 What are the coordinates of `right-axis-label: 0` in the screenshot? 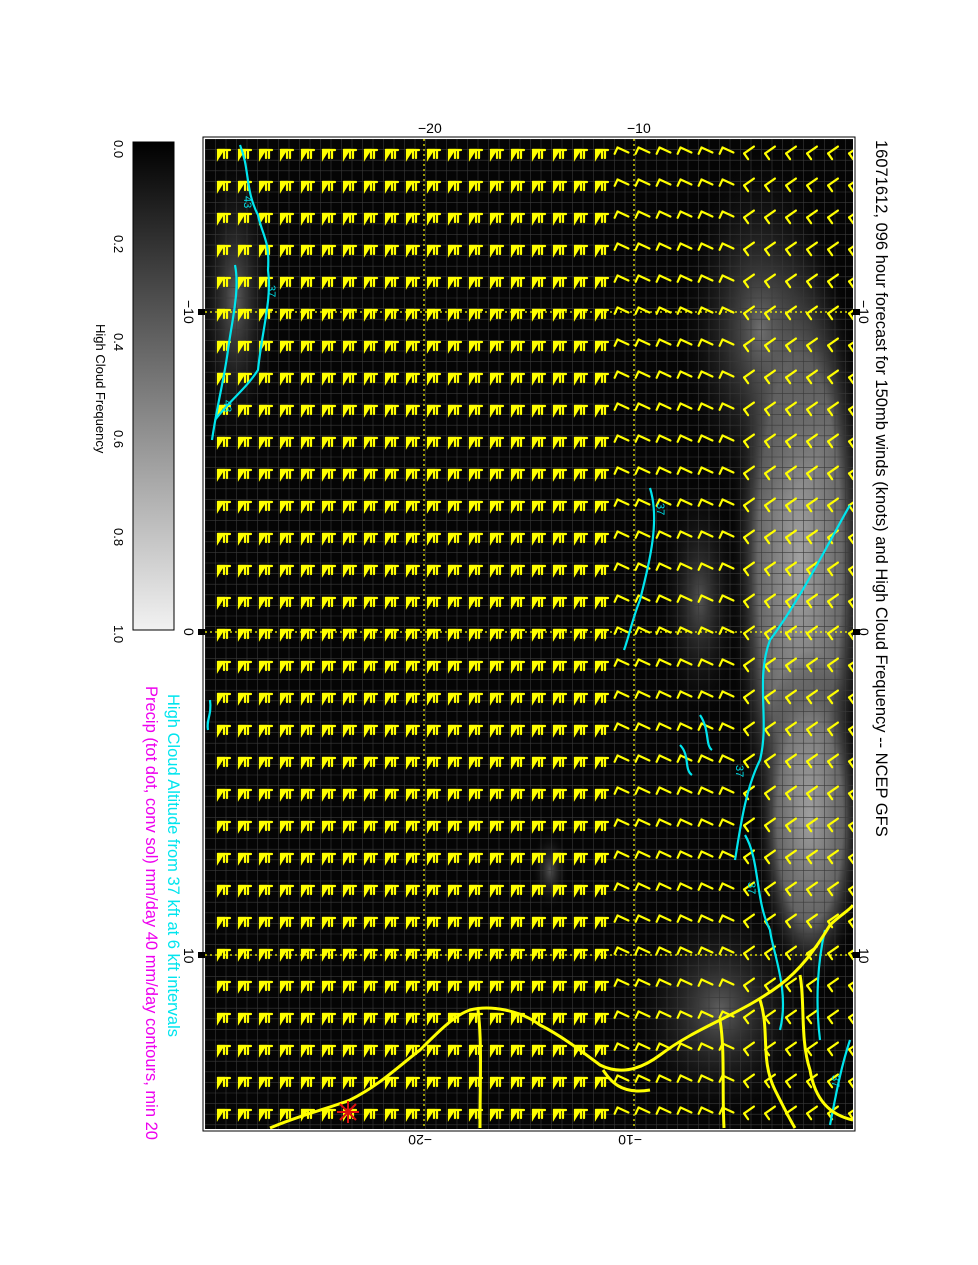 It's located at (864, 632).